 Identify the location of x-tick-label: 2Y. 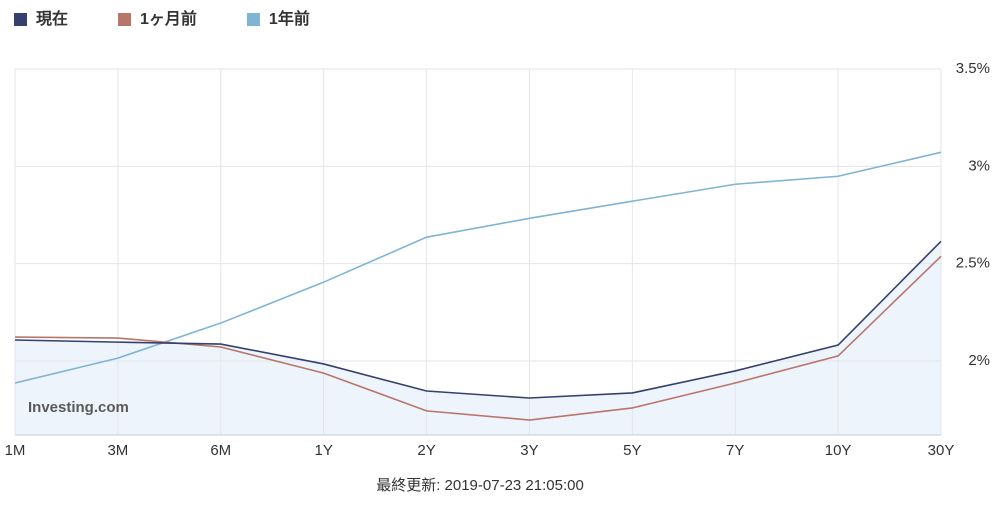
(426, 450).